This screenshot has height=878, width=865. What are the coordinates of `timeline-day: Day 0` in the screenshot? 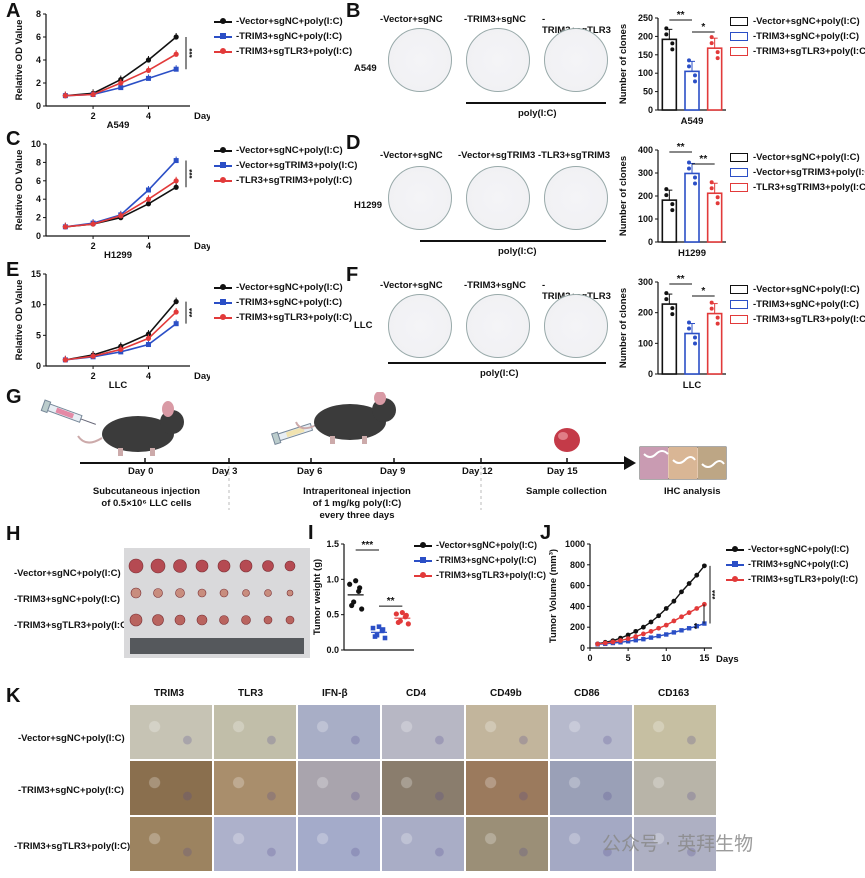 It's located at (141, 471).